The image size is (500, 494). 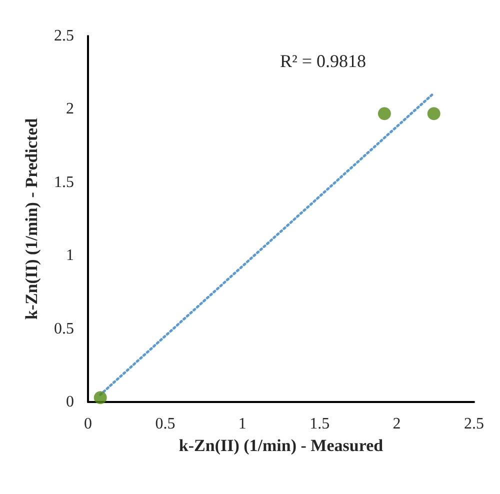 I want to click on x-tick-label: 1, so click(x=242, y=424).